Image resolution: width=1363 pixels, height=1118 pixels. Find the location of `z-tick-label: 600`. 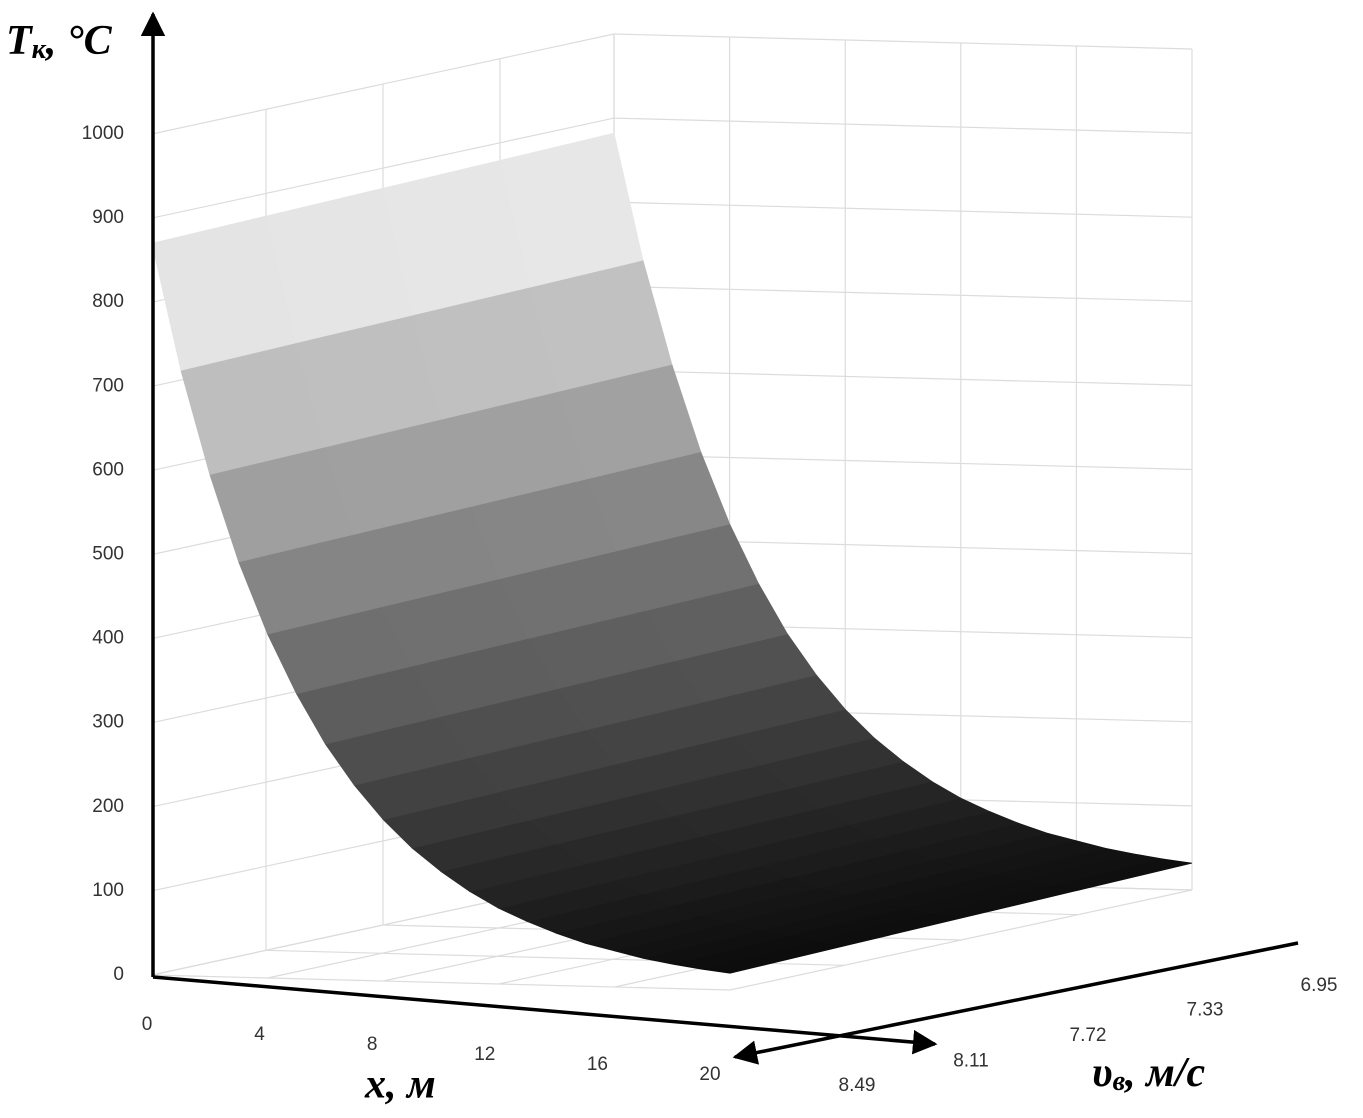

z-tick-label: 600 is located at coordinates (108, 469).